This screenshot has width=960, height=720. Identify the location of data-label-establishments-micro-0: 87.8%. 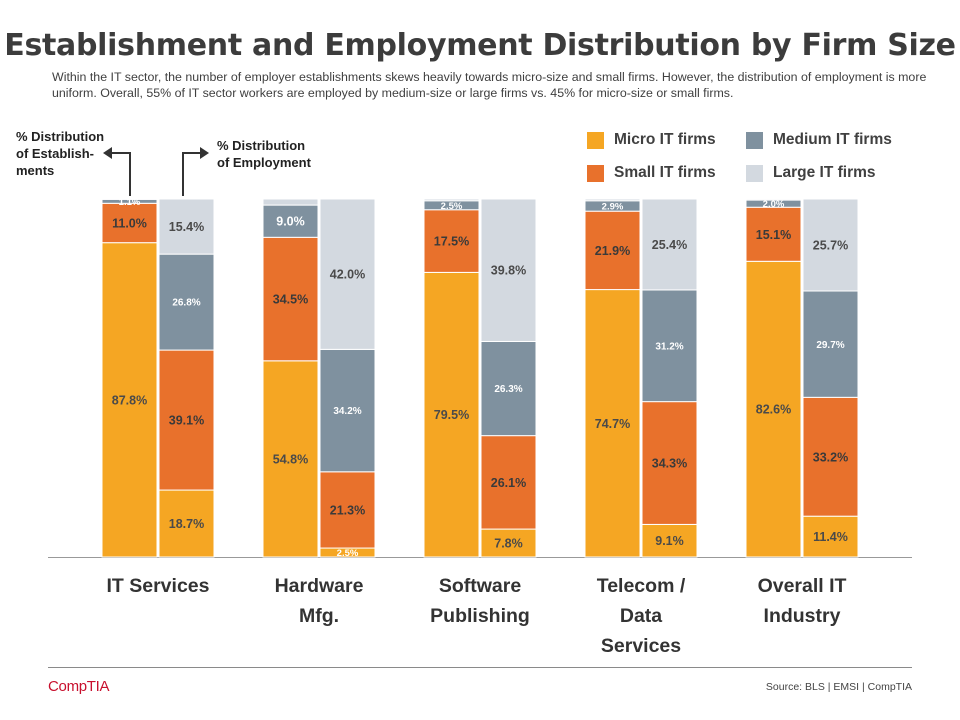
(129, 400).